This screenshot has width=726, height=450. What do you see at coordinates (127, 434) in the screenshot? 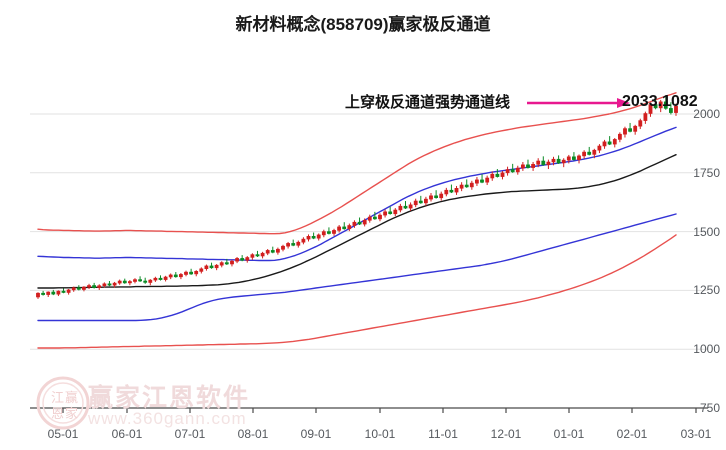
I see `x-axis-tick-label: 06-01` at bounding box center [127, 434].